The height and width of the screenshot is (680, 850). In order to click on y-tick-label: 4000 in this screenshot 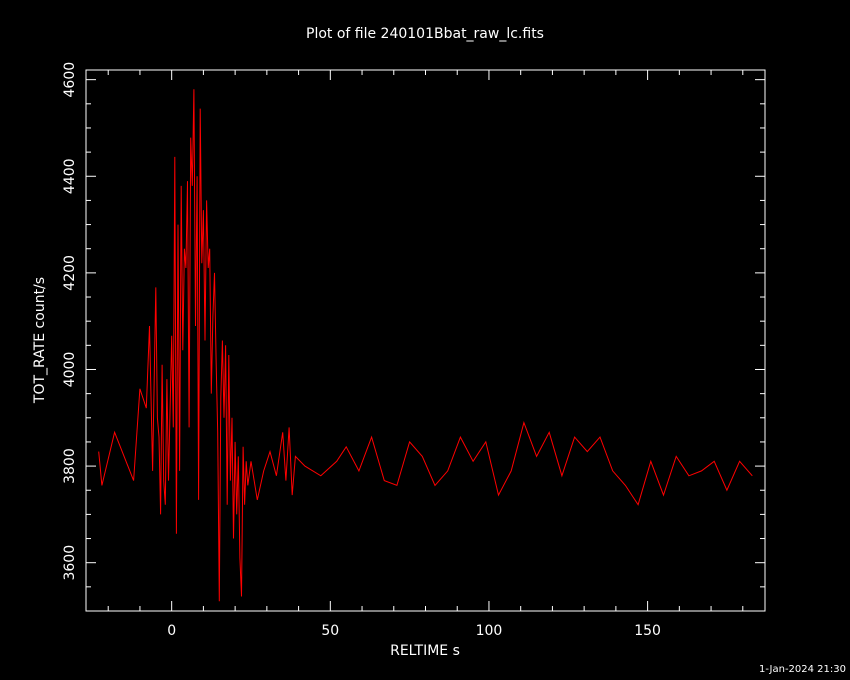, I will do `click(70, 370)`.